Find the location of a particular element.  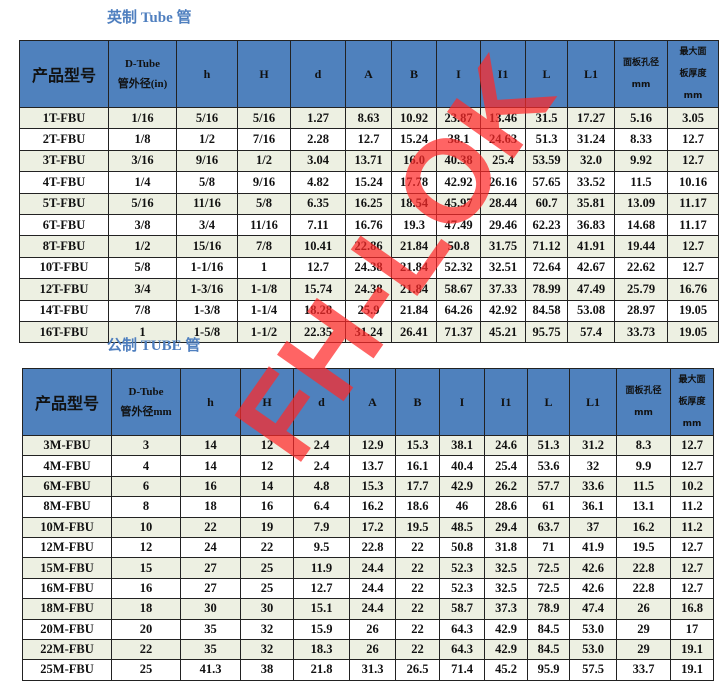

table-cell: 95.75 is located at coordinates (546, 332).